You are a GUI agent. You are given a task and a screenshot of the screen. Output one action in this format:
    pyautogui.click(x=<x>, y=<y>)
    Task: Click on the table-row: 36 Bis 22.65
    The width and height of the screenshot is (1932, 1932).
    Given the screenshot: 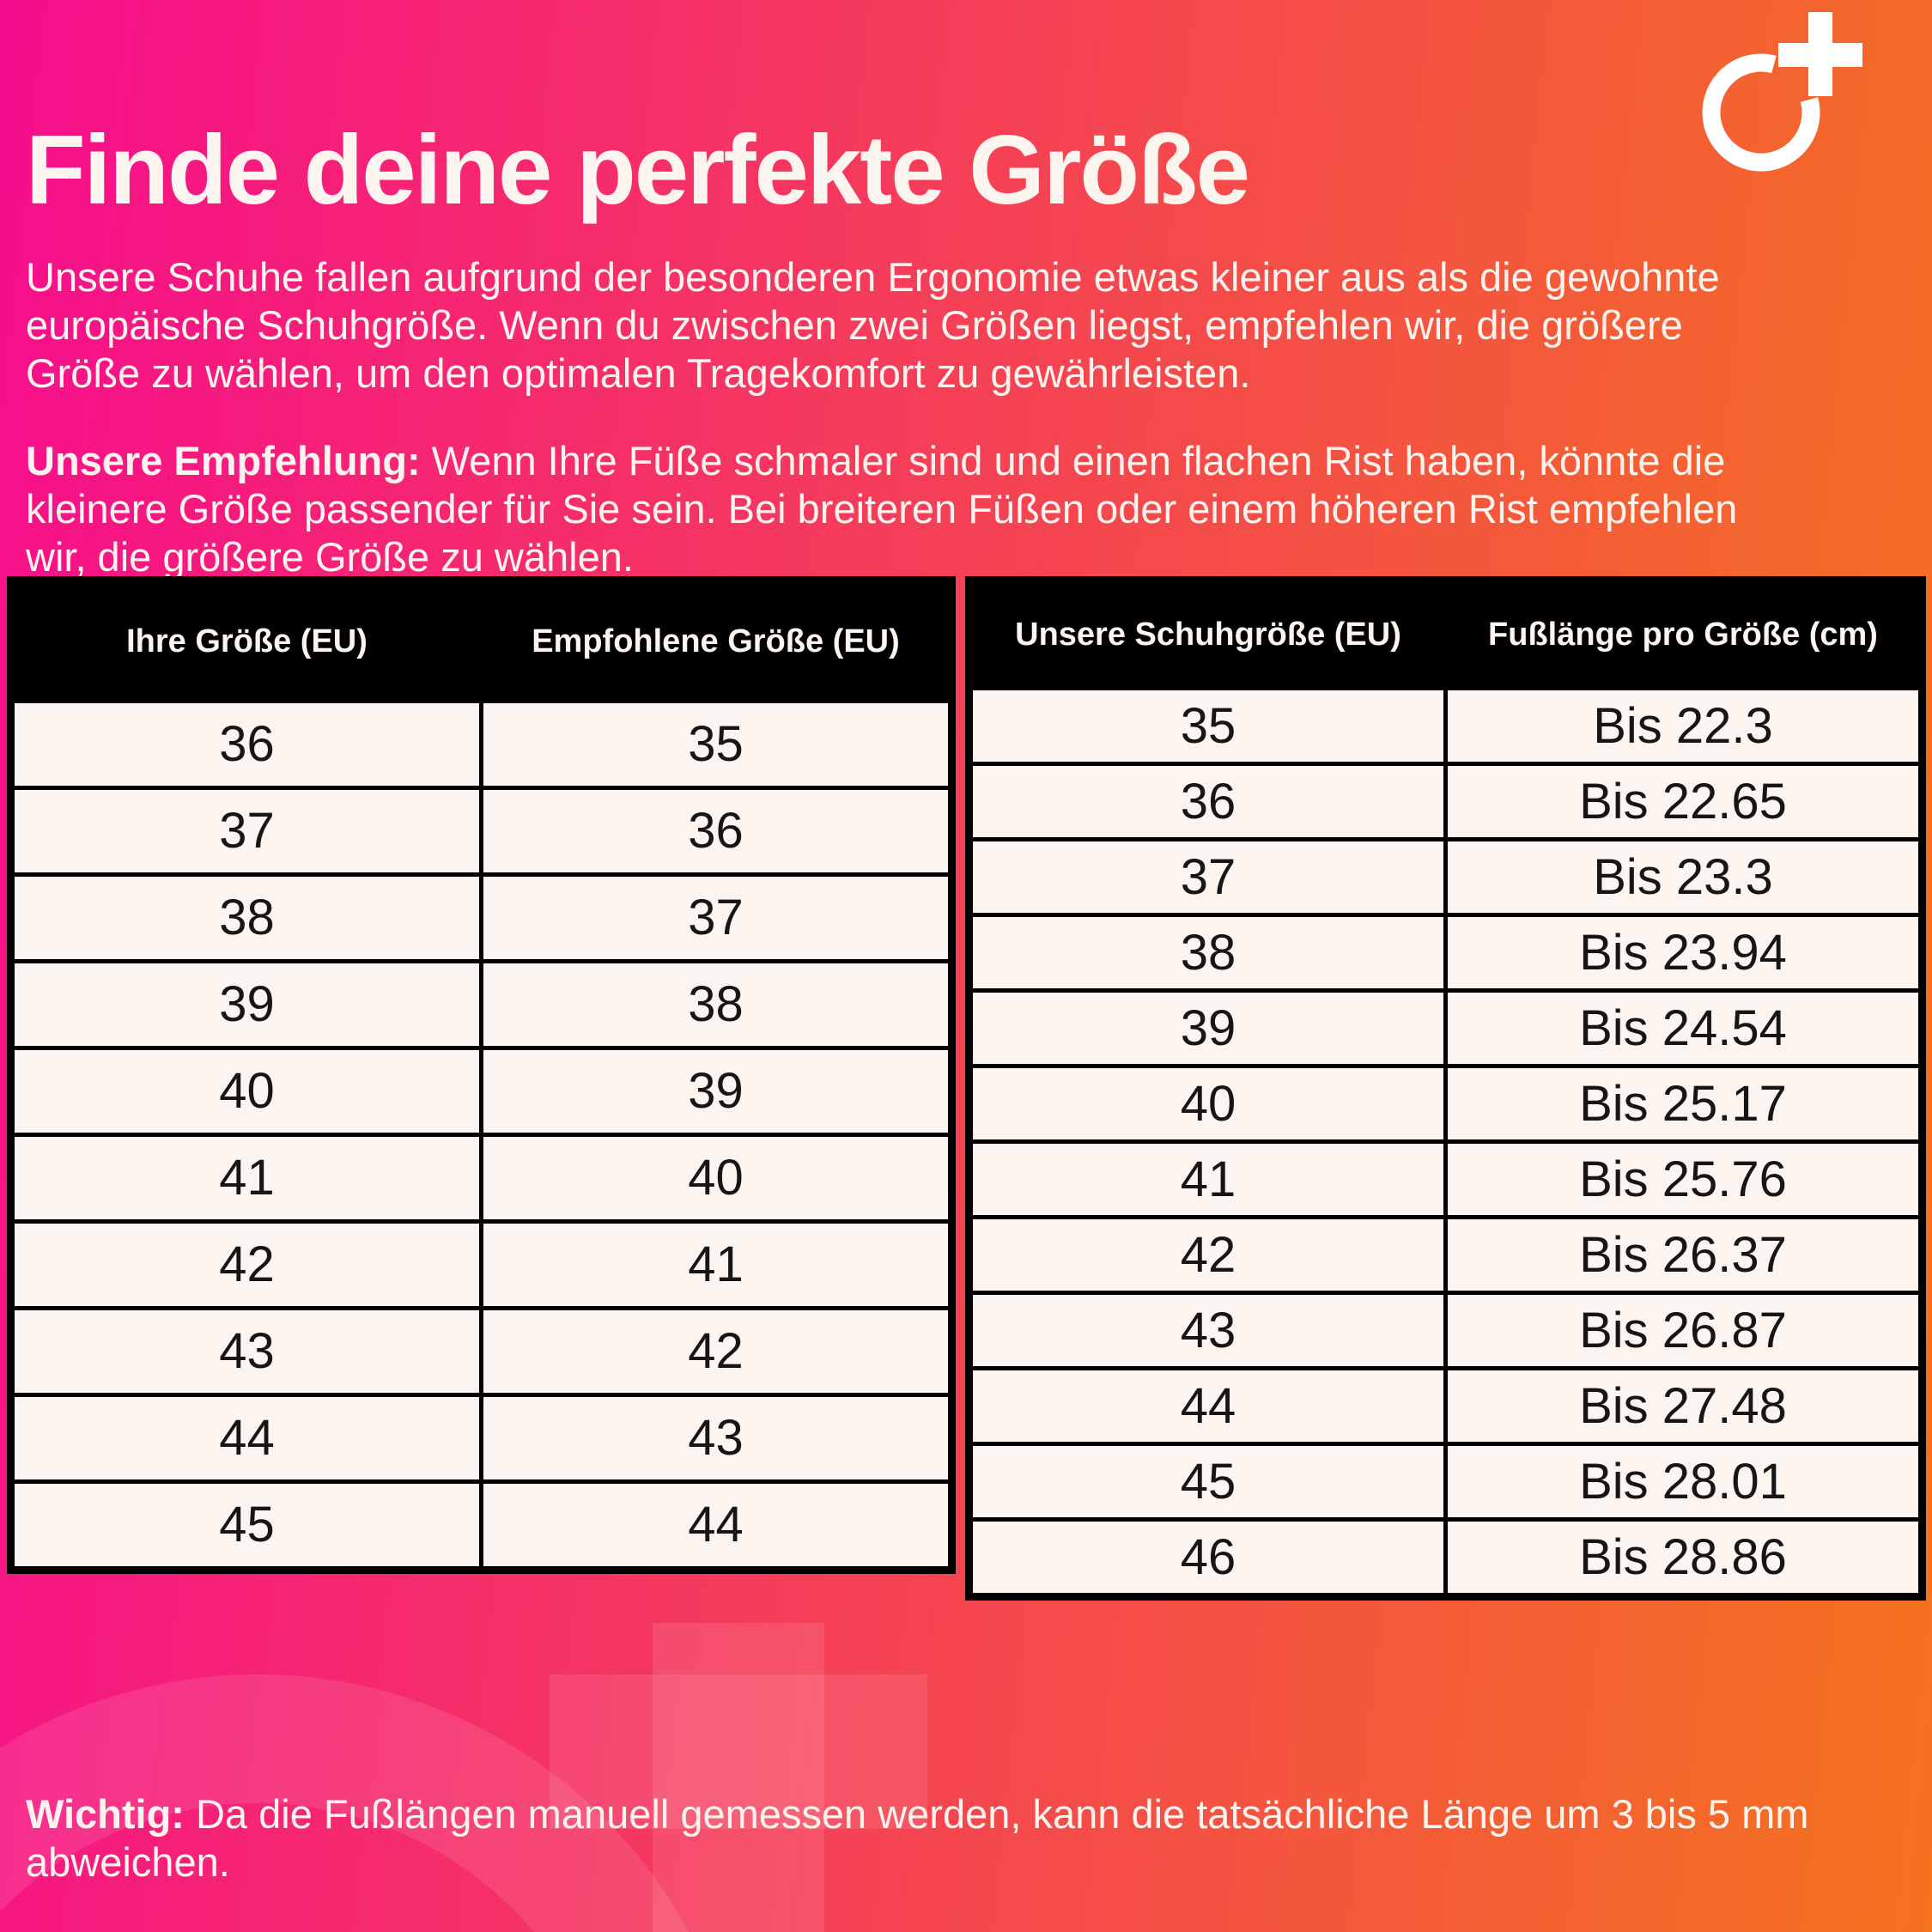 What is the action you would take?
    pyautogui.click(x=1445, y=801)
    